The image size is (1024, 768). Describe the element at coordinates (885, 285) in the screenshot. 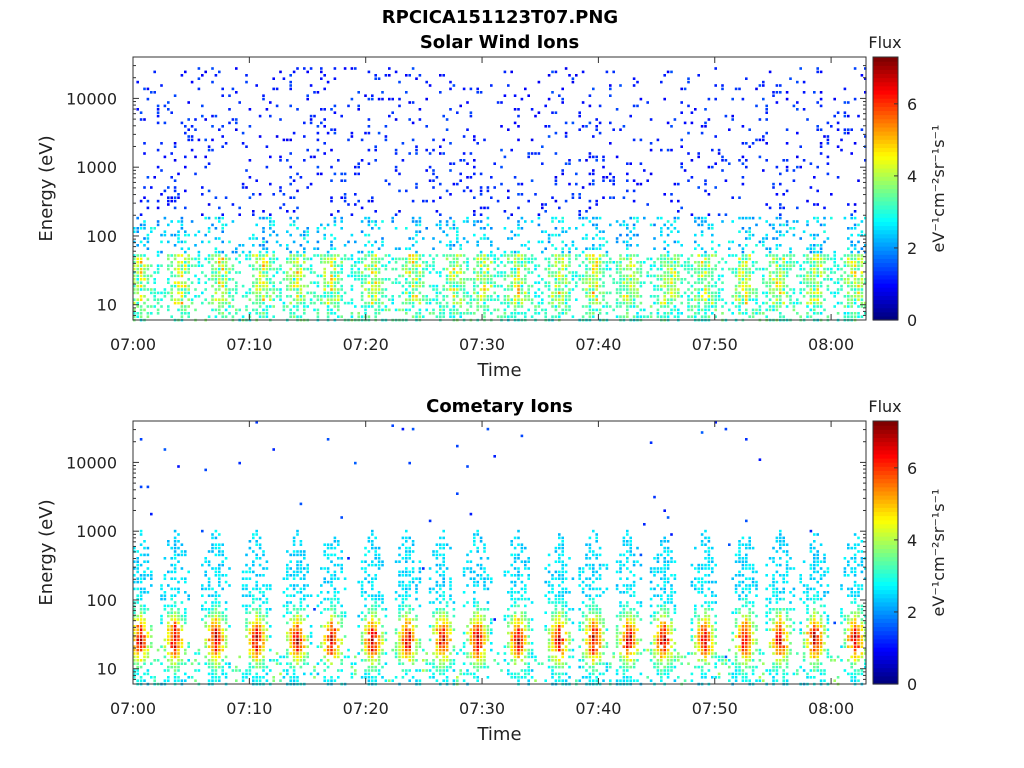

I see `colorbar-segment` at that location.